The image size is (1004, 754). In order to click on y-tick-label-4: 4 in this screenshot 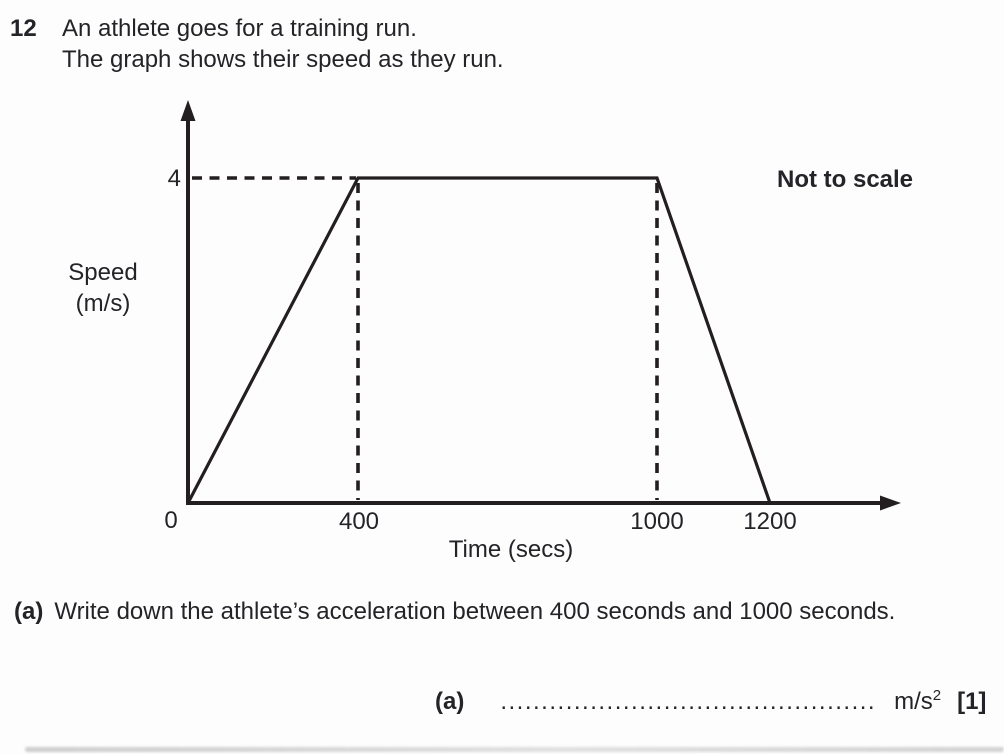, I will do `click(174, 178)`.